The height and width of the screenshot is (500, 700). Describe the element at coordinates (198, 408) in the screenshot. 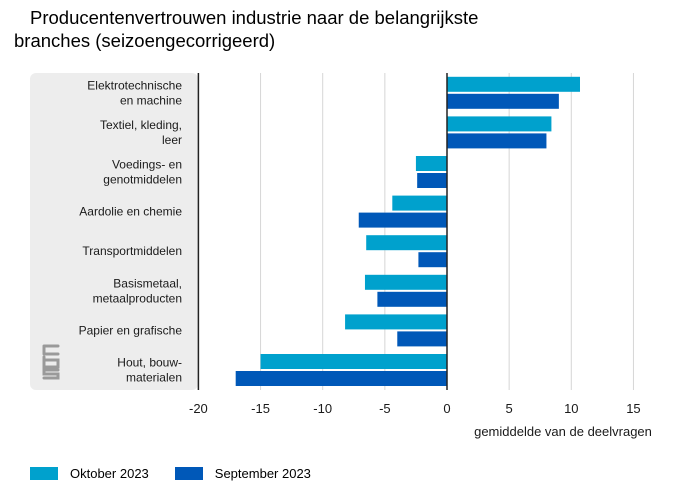

I see `x-tick-label: -20` at that location.